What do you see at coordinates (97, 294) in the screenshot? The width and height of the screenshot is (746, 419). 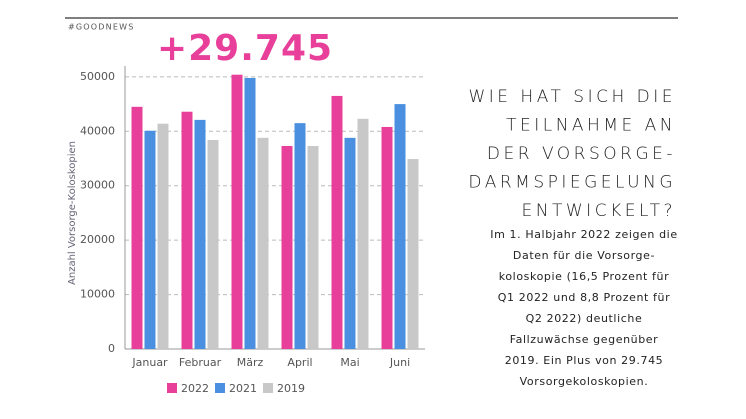 I see `y-tick-label: 10000` at bounding box center [97, 294].